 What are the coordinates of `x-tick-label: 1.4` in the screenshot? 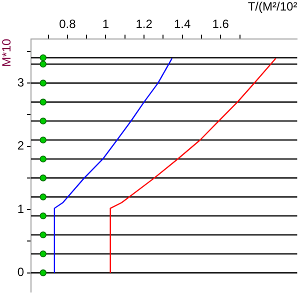 It's located at (182, 23).